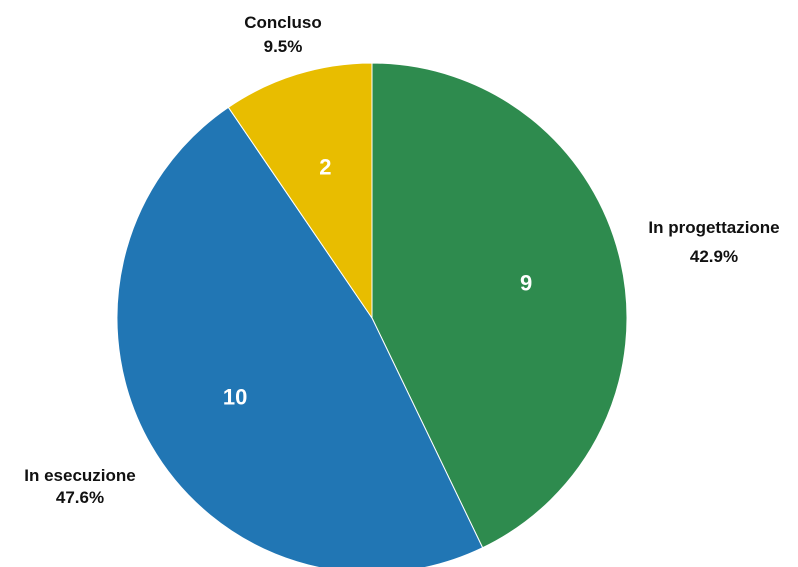 The image size is (798, 567). I want to click on slice-value-in-progettazione: 9, so click(526, 282).